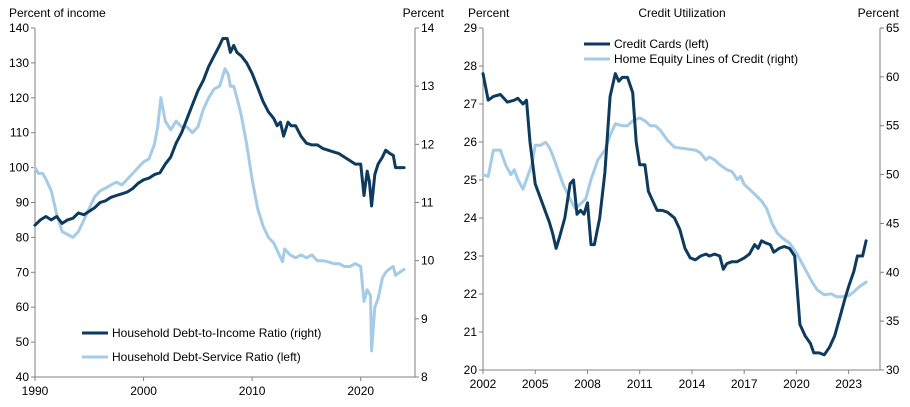  I want to click on left-chart-right-tick-label: 11, so click(427, 203).